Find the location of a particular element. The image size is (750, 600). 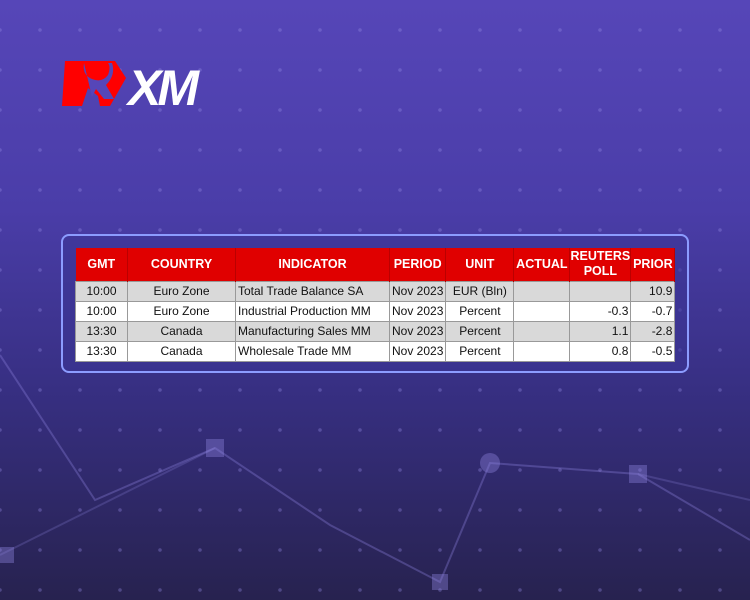

header-actual: ACTUAL is located at coordinates (542, 264).